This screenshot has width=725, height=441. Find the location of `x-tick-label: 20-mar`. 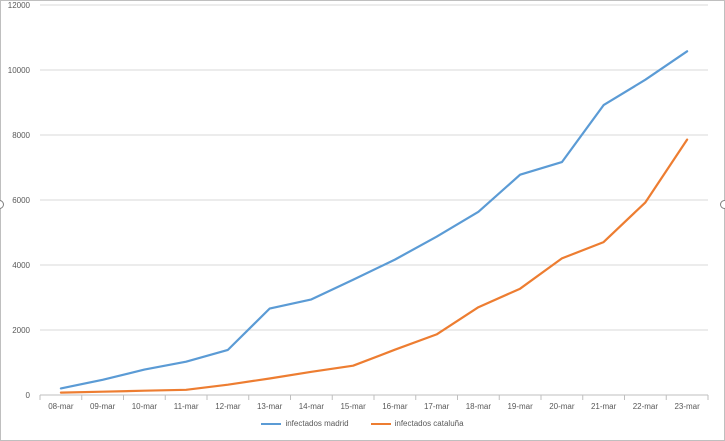

x-tick-label: 20-mar is located at coordinates (562, 406).